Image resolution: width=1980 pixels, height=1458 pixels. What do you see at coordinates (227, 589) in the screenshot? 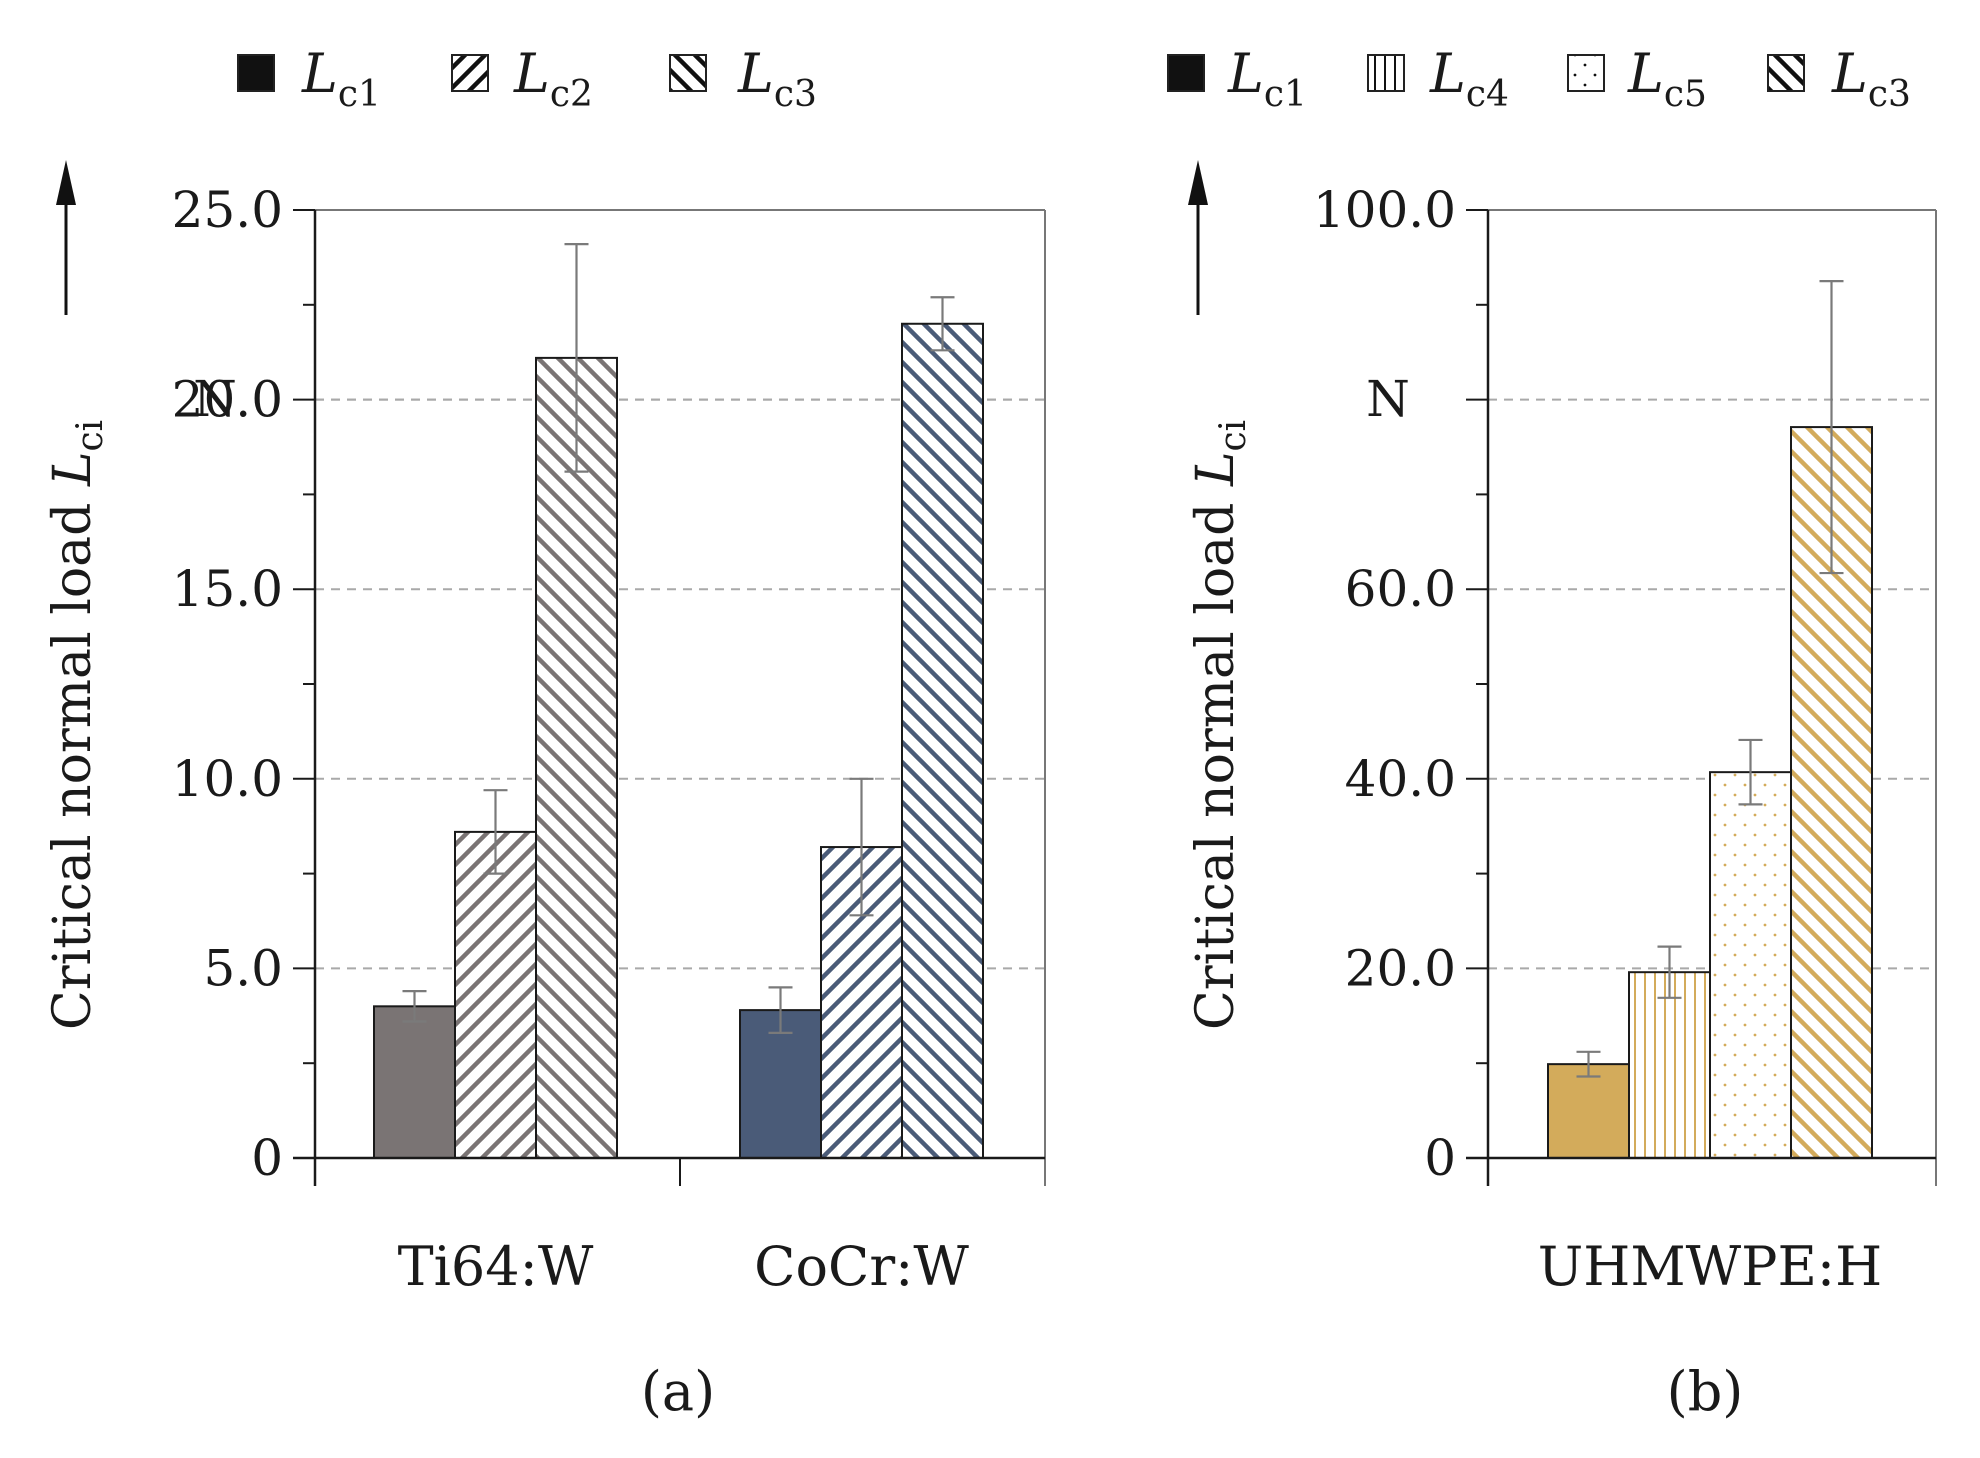
I see `y-tick-label-a-3: 15.0` at bounding box center [227, 589].